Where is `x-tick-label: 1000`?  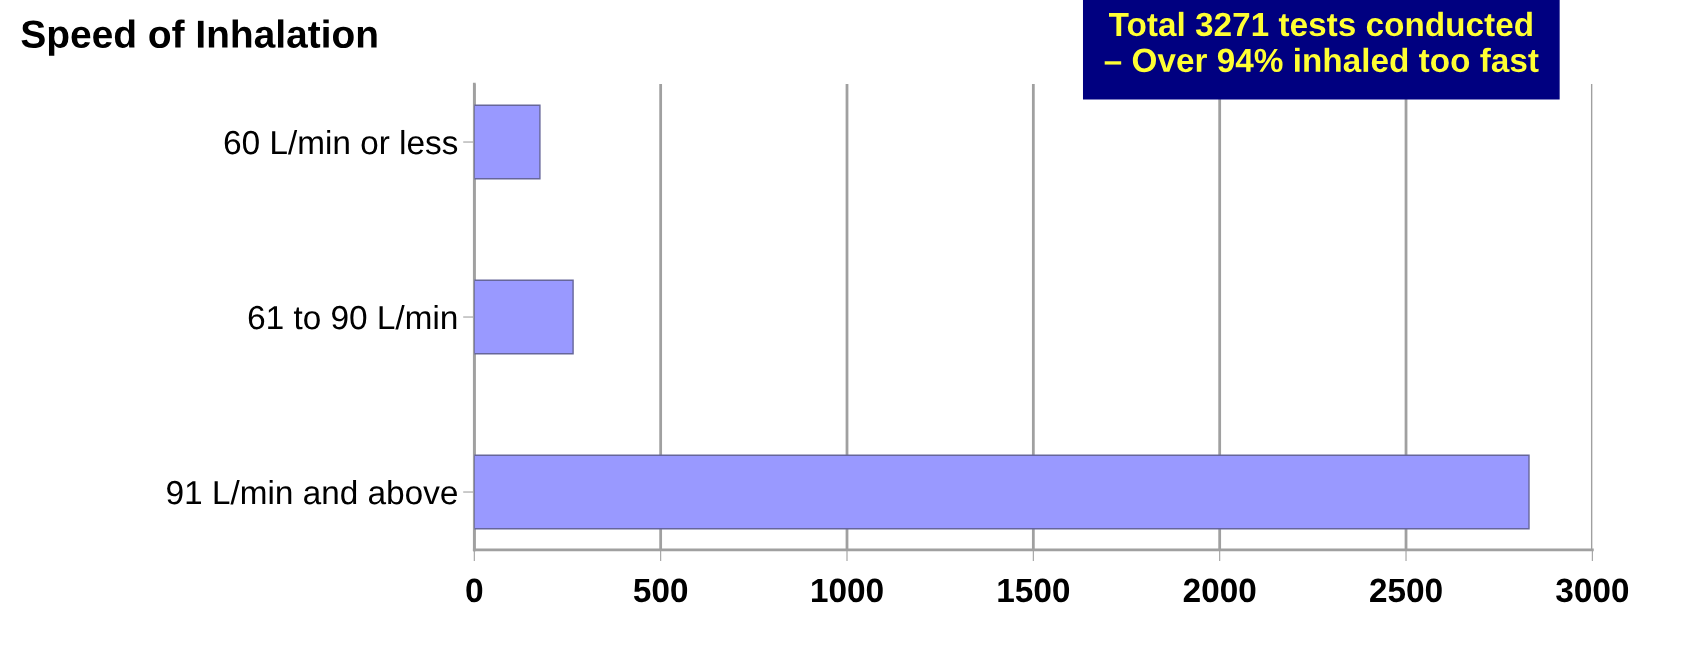
x-tick-label: 1000 is located at coordinates (847, 590).